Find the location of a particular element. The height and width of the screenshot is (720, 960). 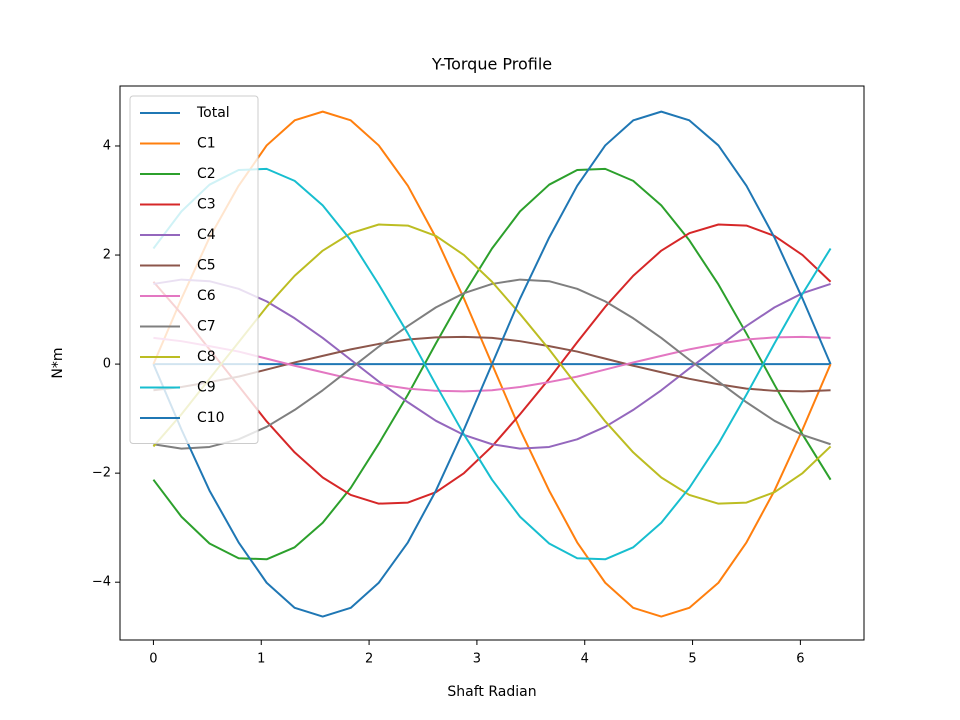

legend-label: C6 is located at coordinates (206, 296).